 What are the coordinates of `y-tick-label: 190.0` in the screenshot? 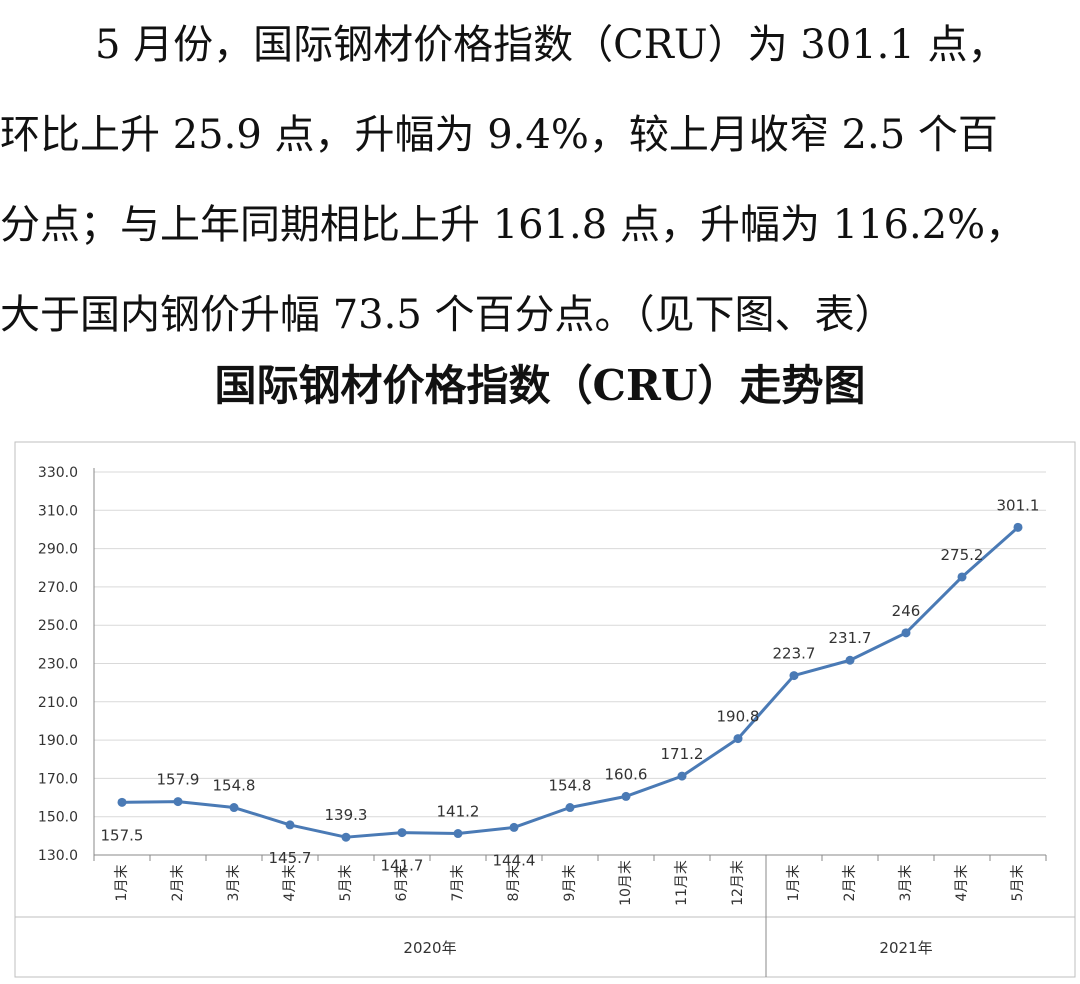 It's located at (58, 741).